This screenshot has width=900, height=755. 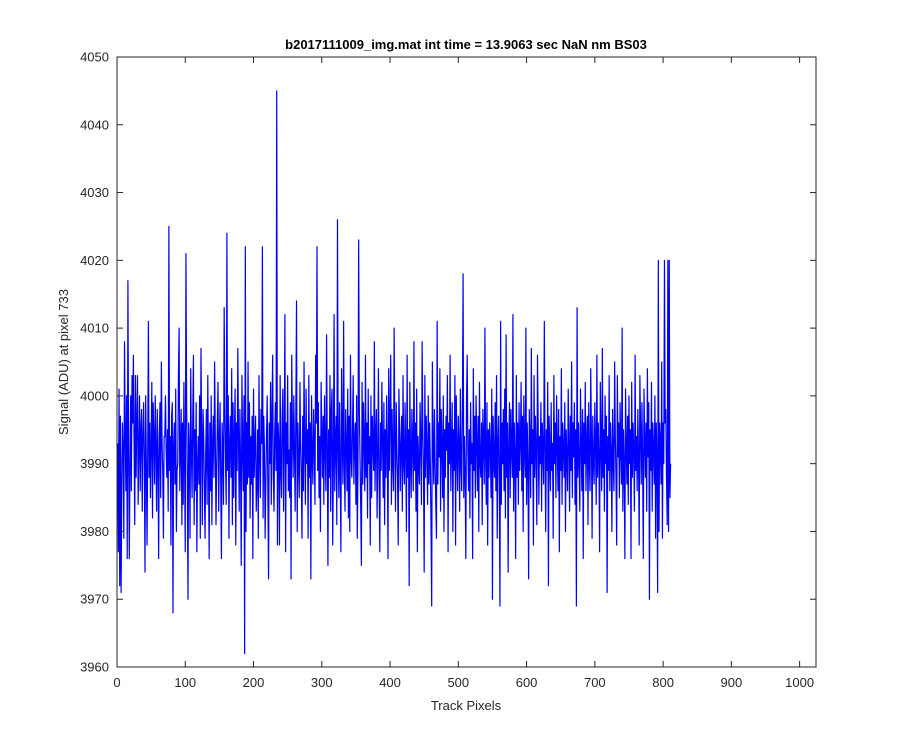 I want to click on y-tick-label: 4010, so click(x=94, y=328).